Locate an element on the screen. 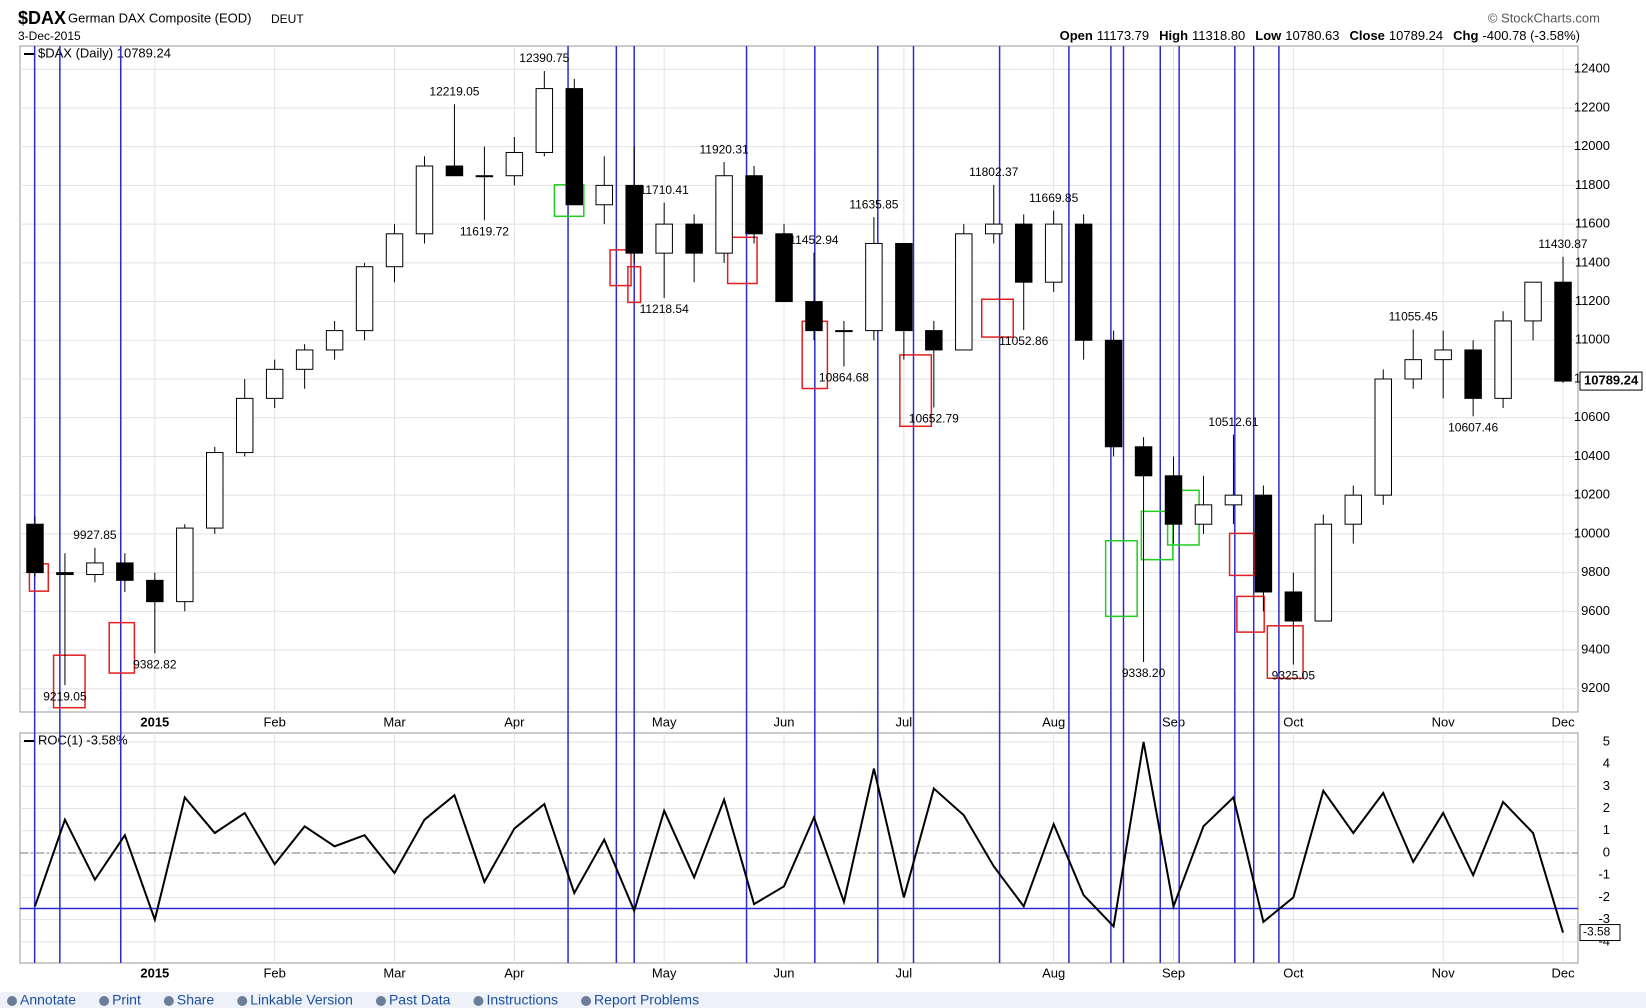 The image size is (1646, 1008). toolbar-button: Linkable Version is located at coordinates (301, 1000).